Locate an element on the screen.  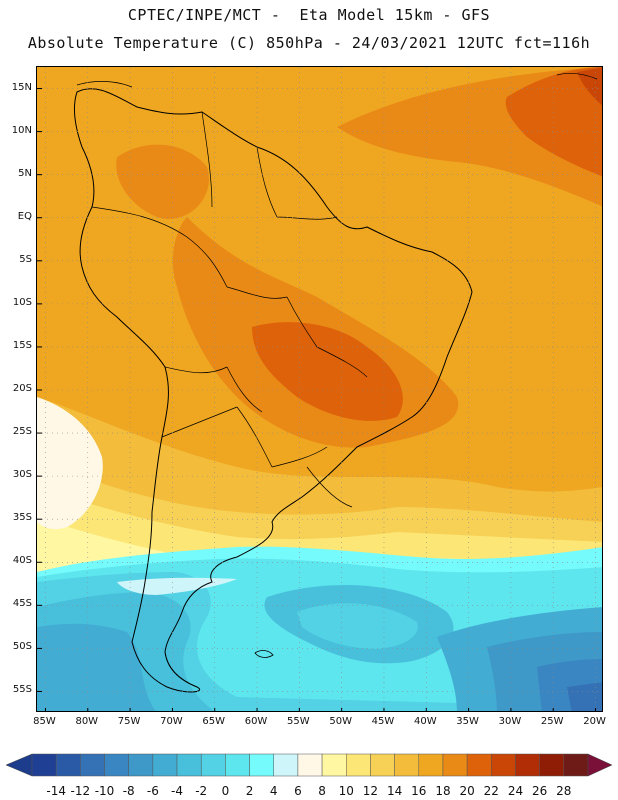
colorbar-tick-label: 8 is located at coordinates (322, 791).